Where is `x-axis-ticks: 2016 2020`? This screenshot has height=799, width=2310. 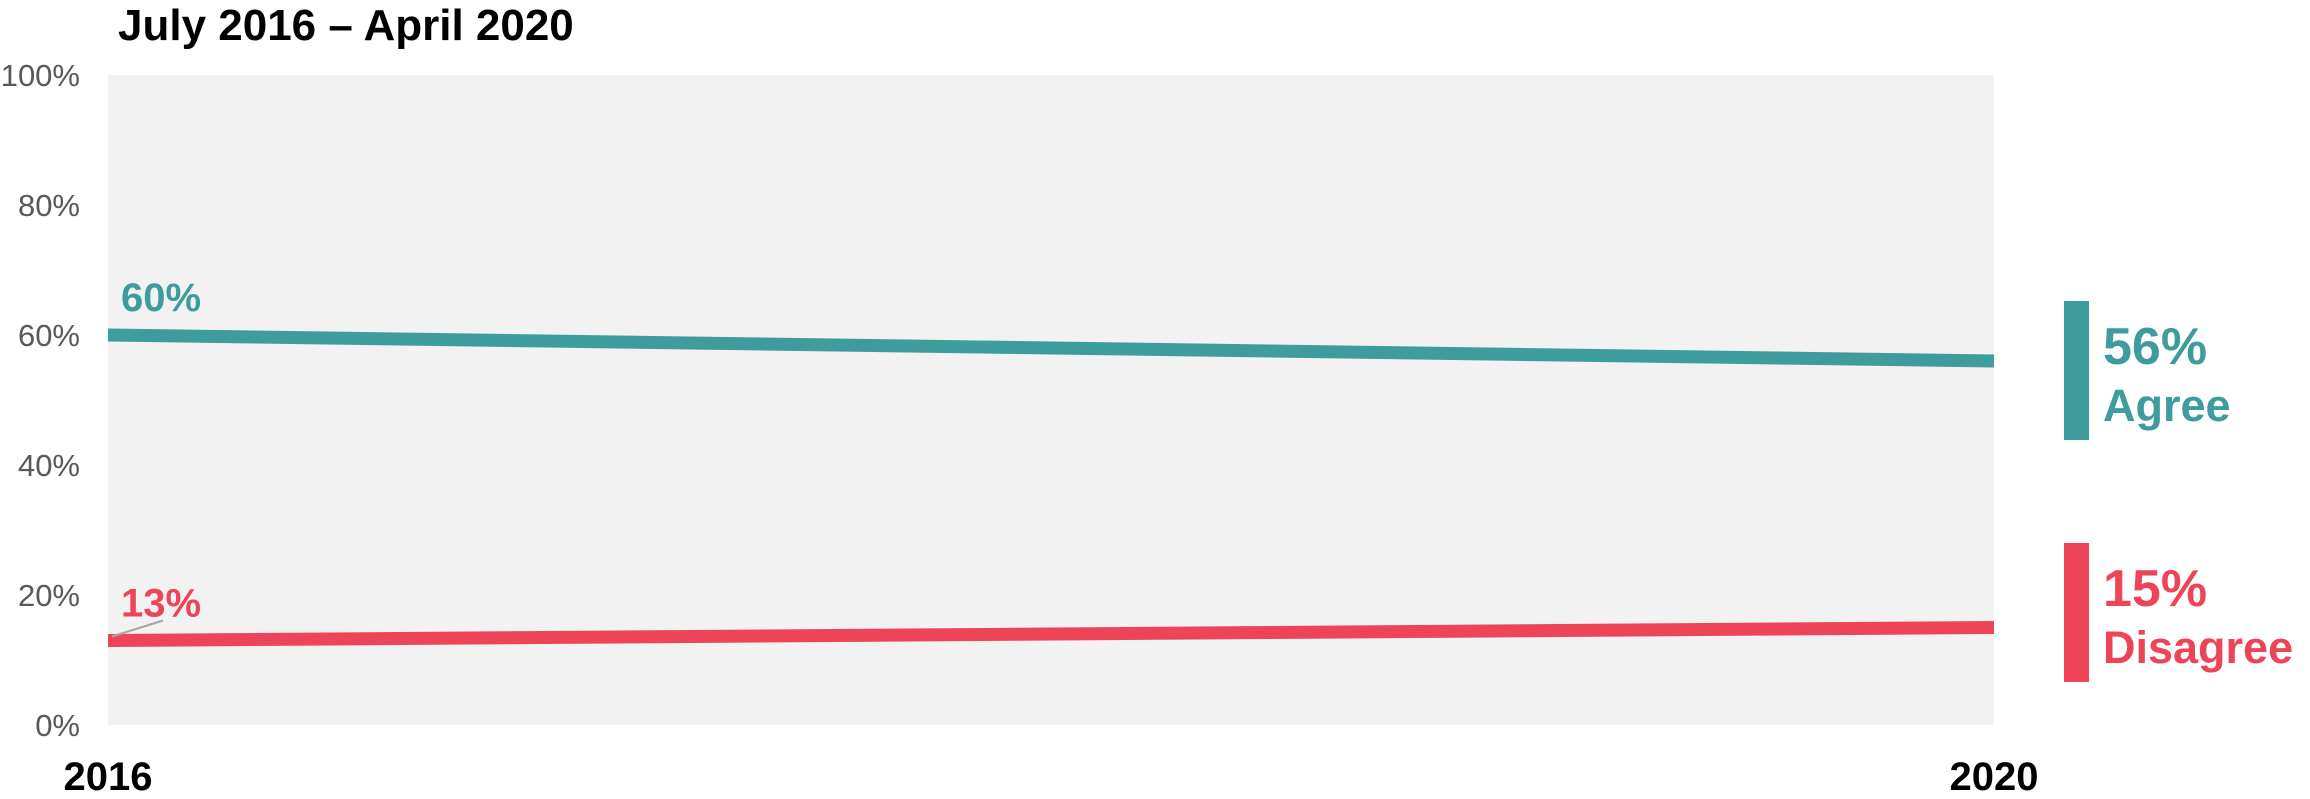
x-axis-ticks: 2016 2020 is located at coordinates (1051, 777).